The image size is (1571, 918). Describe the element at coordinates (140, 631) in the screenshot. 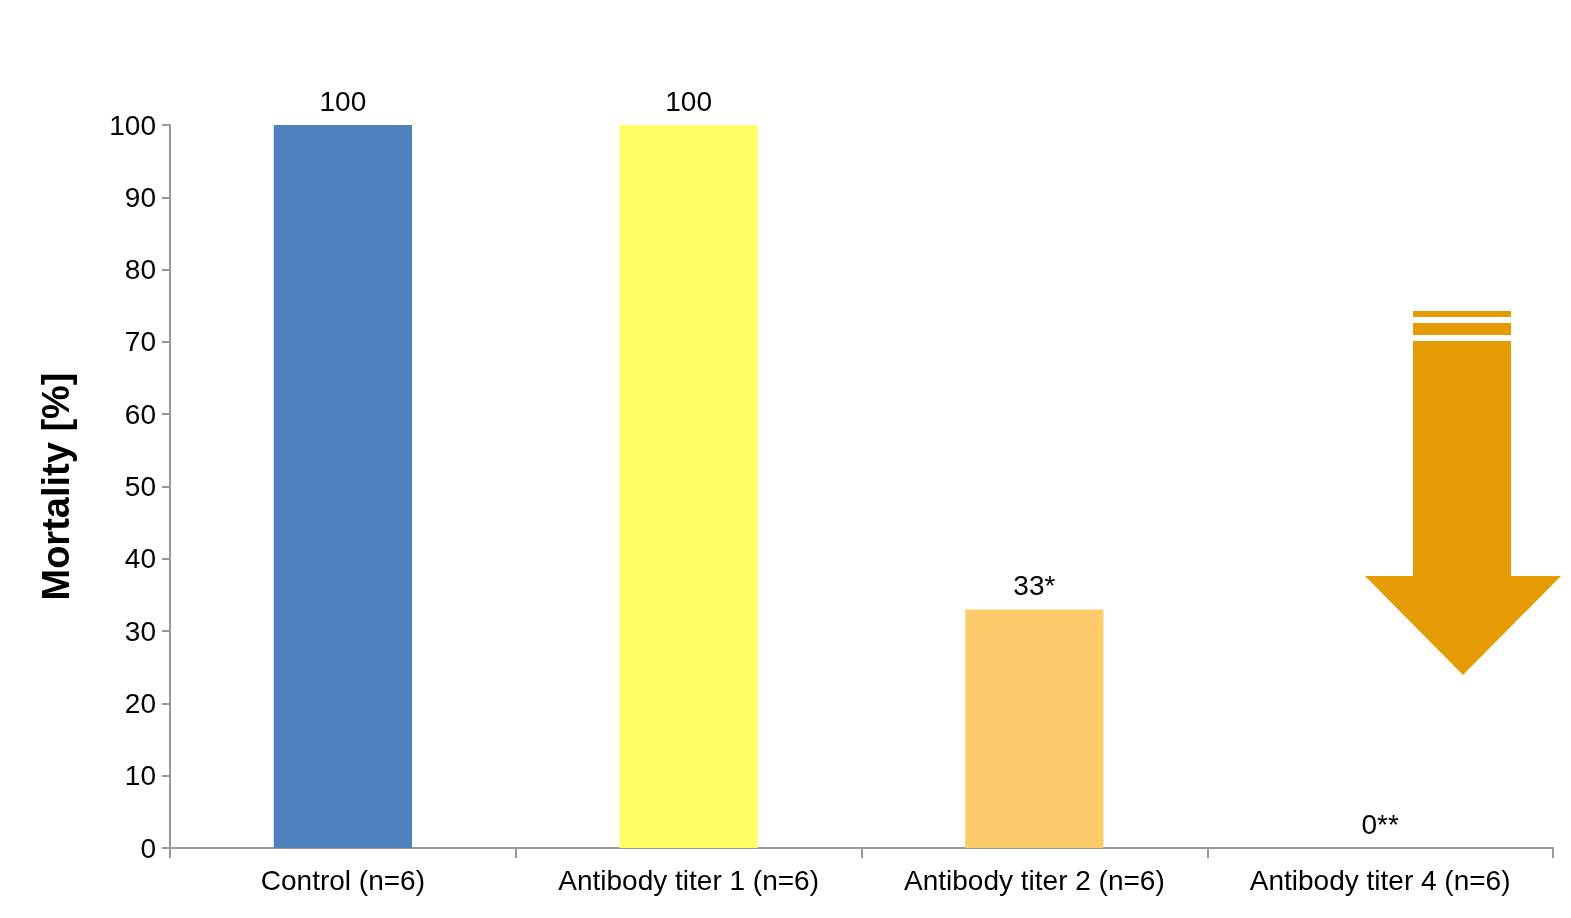

I see `y-tick-label: 30` at that location.